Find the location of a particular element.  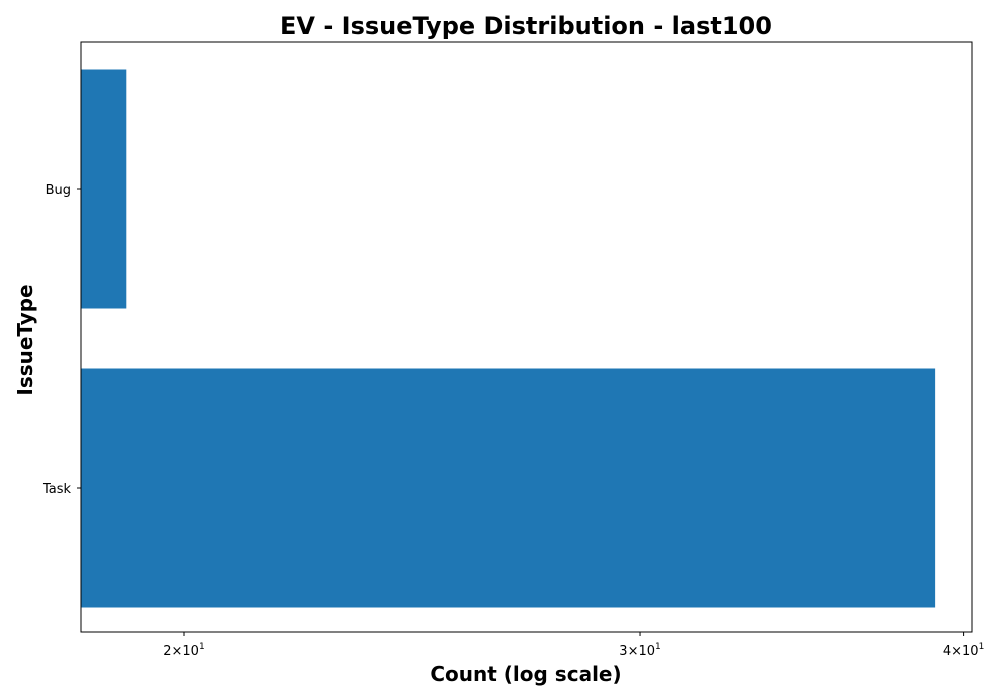

bar-bug is located at coordinates (104, 189).